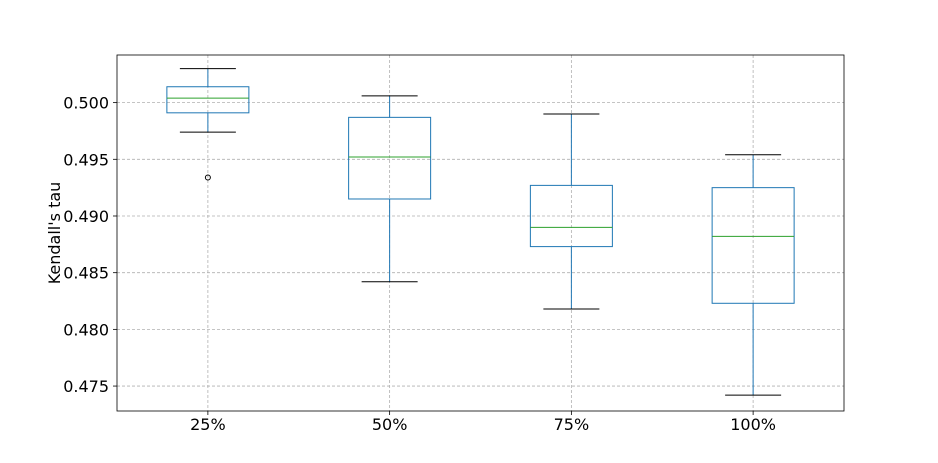  I want to click on y-axis-label: Kendall's tau, so click(54, 233).